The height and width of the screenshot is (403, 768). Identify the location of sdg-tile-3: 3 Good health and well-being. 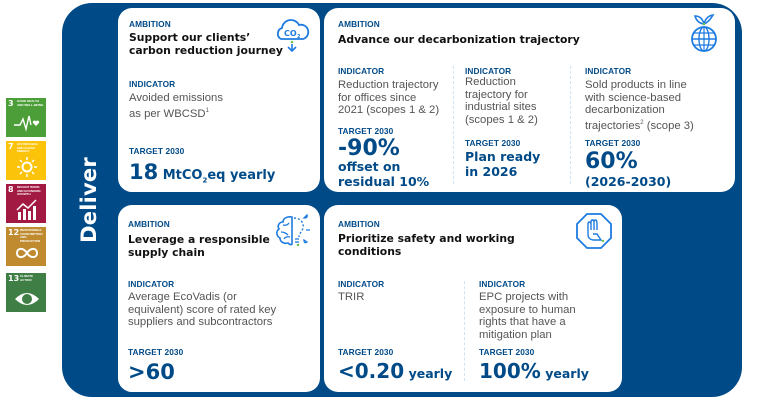
(26, 117).